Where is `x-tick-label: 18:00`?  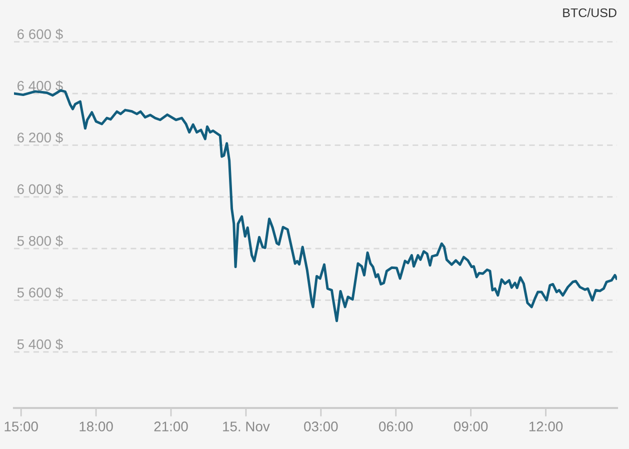
x-tick-label: 18:00 is located at coordinates (96, 427).